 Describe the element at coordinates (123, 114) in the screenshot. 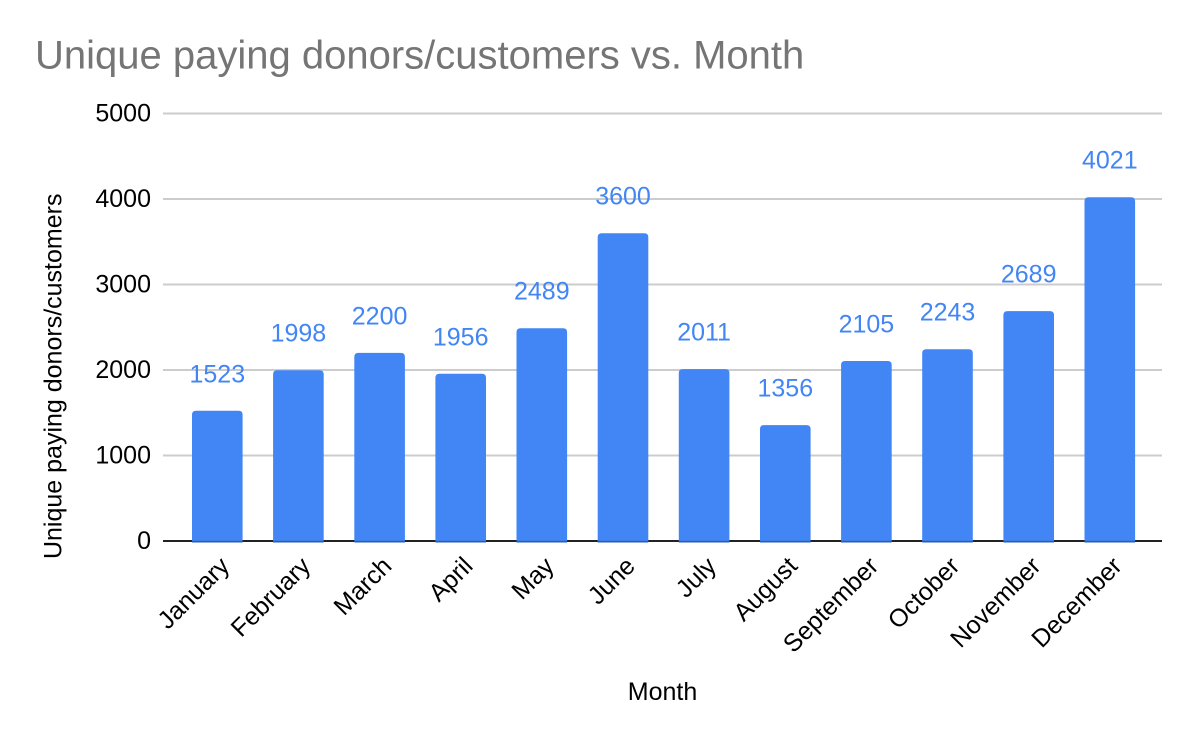

I see `svg-text: 5000` at that location.